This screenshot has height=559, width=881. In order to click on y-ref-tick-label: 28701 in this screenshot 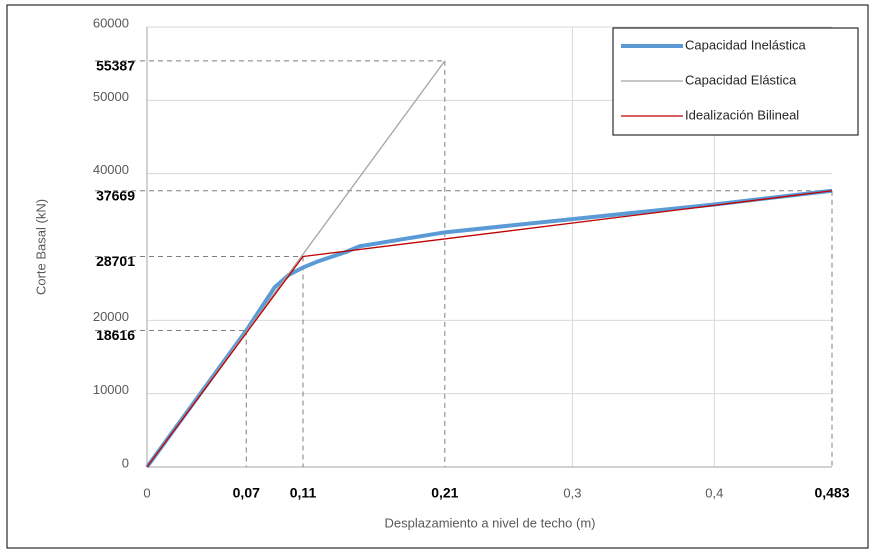, I will do `click(115, 261)`.